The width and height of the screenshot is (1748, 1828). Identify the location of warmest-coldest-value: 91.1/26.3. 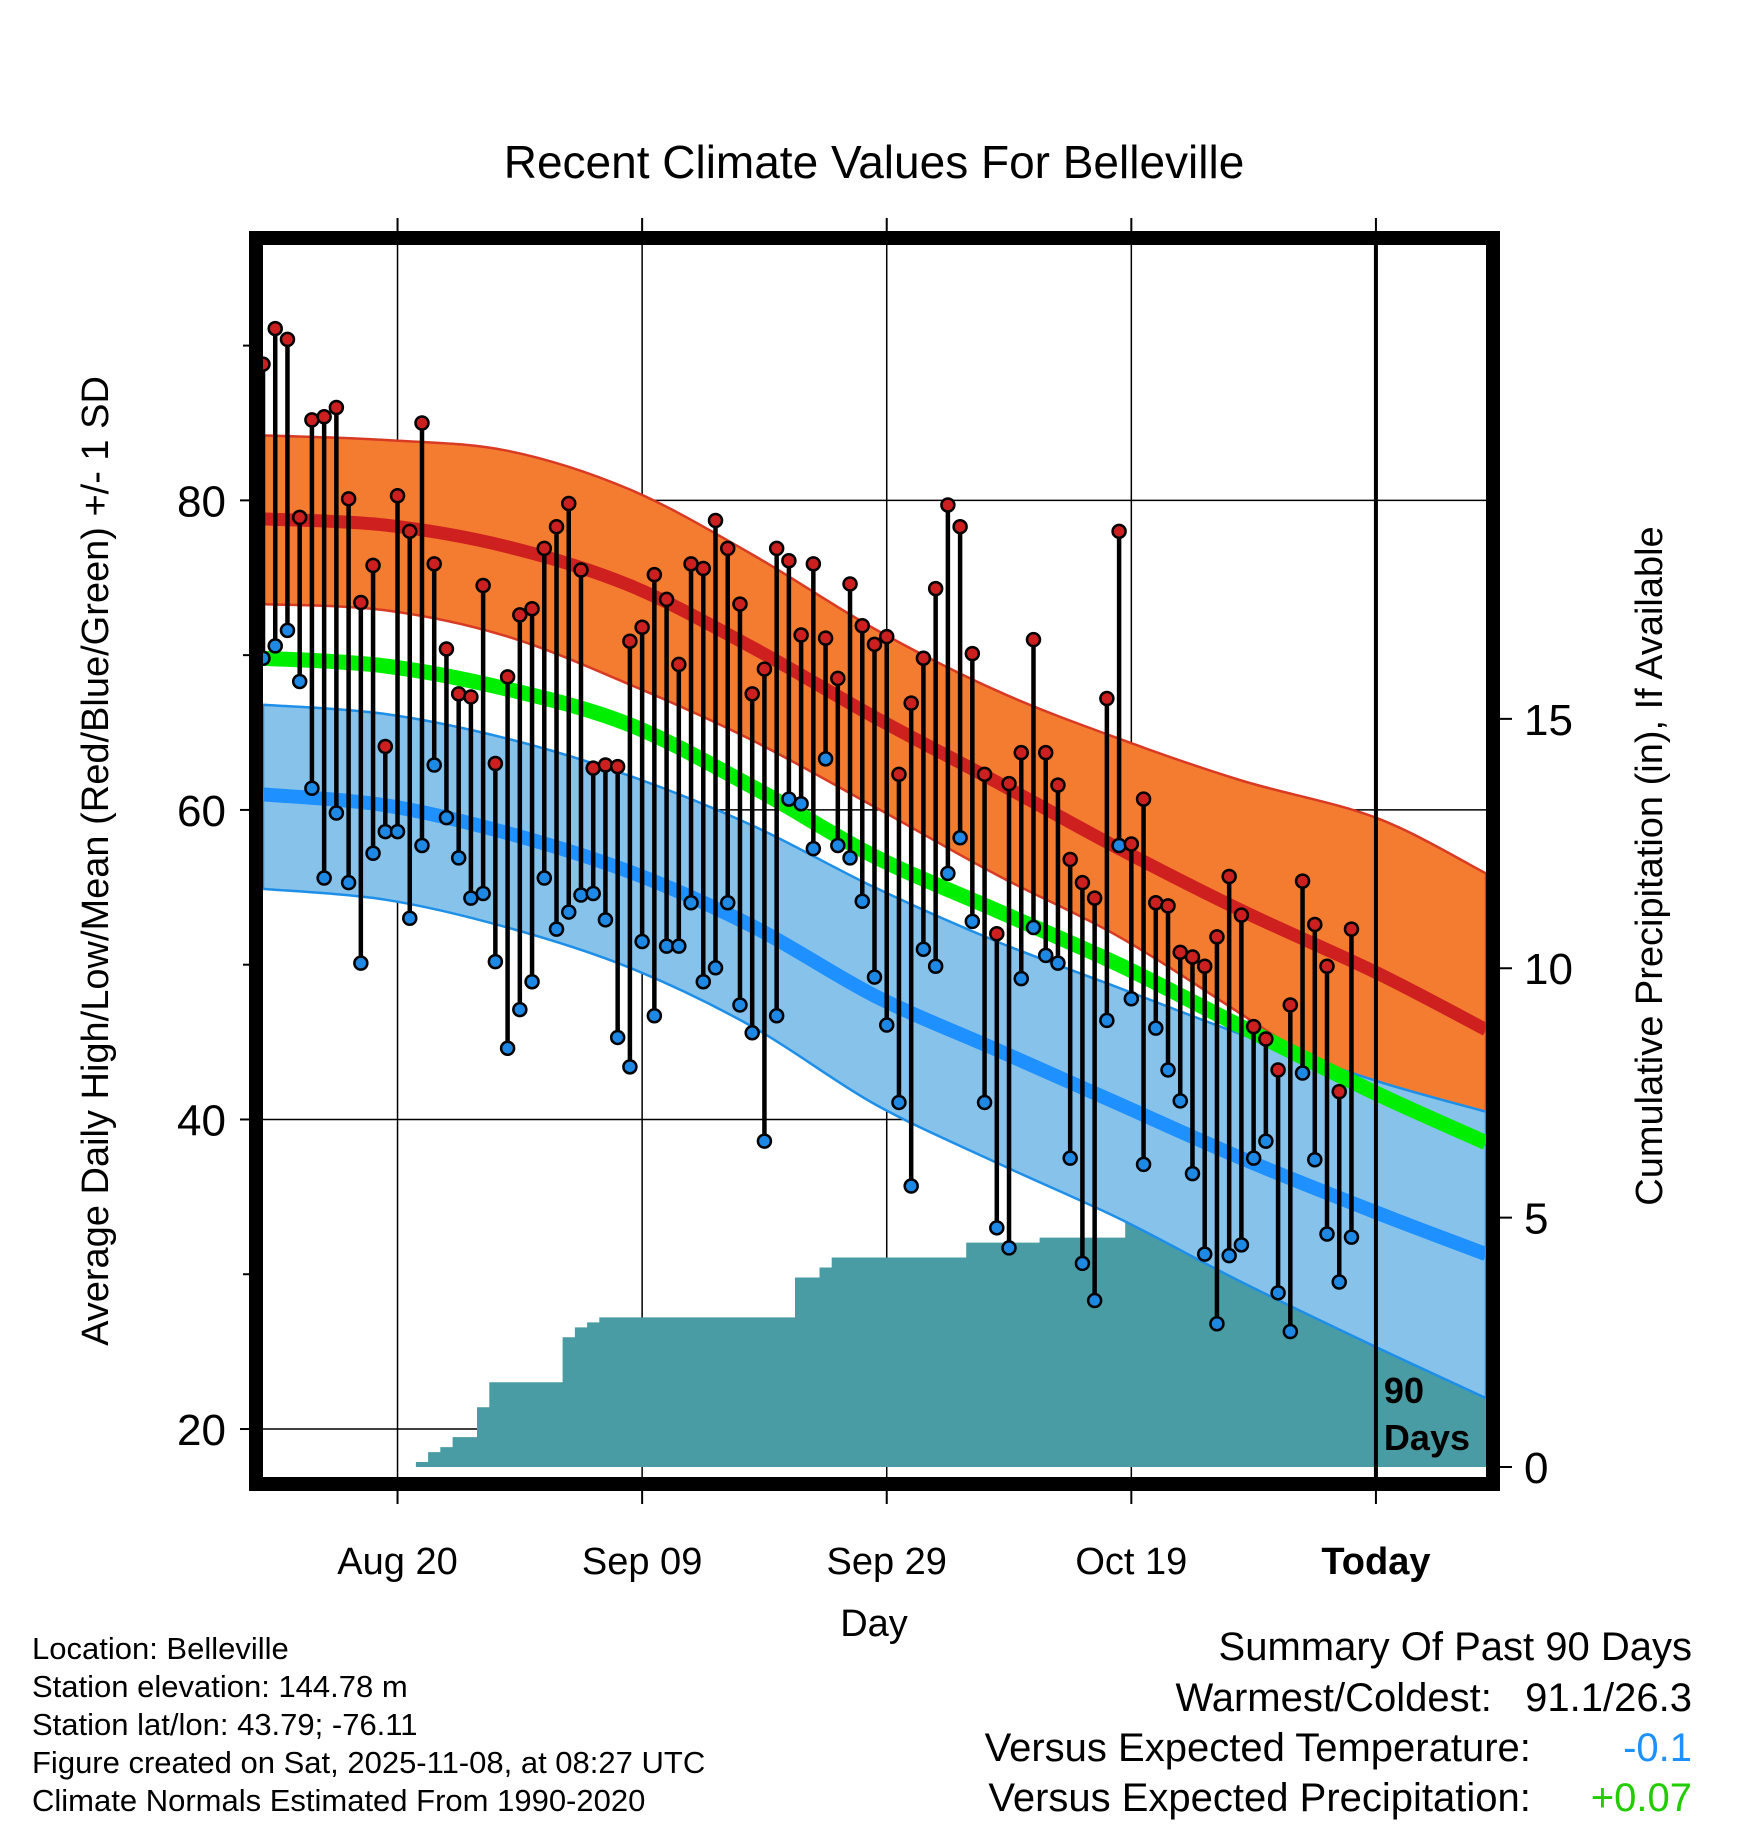
(1608, 1698).